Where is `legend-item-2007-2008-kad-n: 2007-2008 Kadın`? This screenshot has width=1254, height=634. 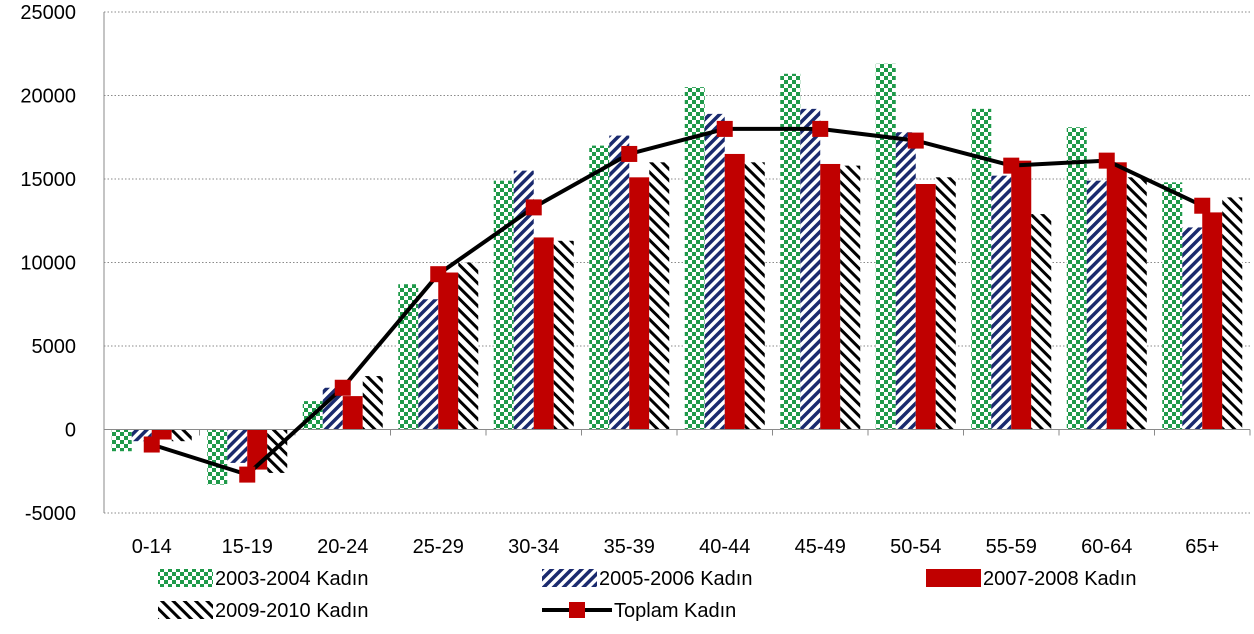 legend-item-2007-2008-kad-n: 2007-2008 Kadın is located at coordinates (1031, 579).